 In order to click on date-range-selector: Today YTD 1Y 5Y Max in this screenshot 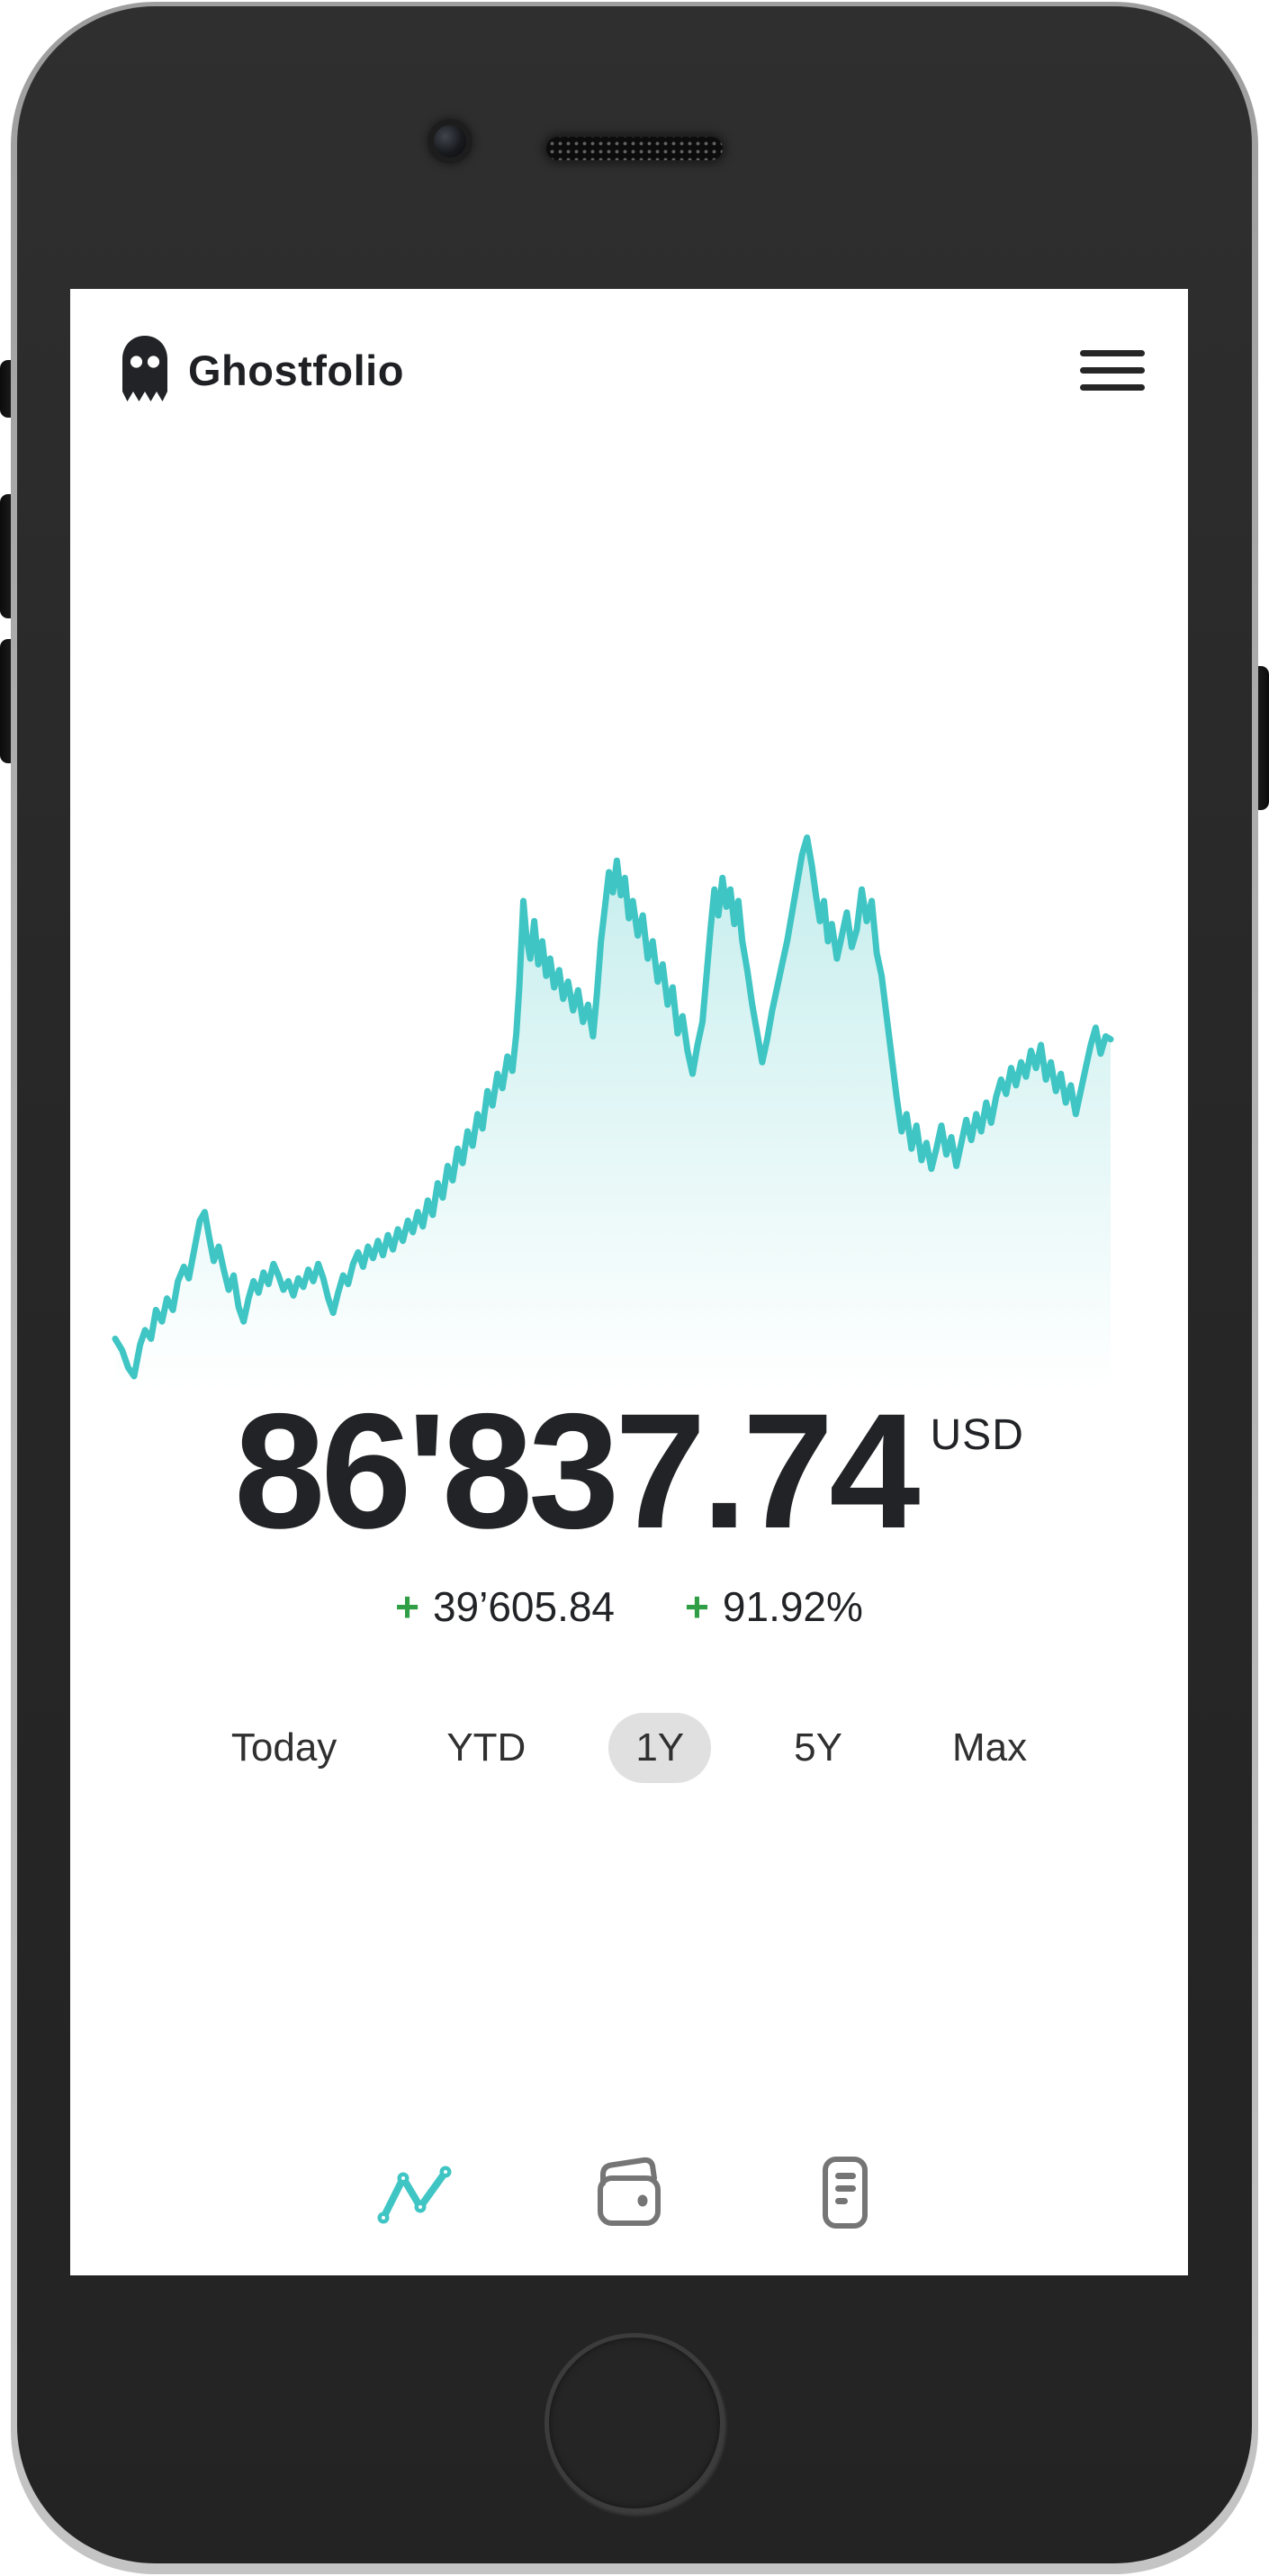, I will do `click(629, 1748)`.